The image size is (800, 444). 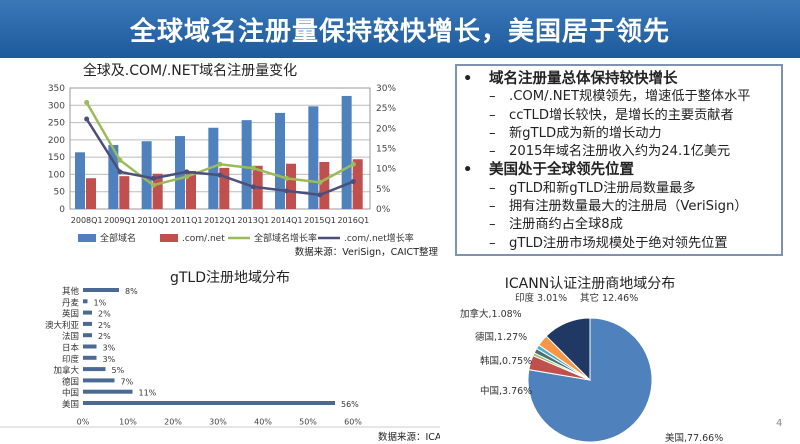 I want to click on data-label: 56%, so click(x=350, y=404).